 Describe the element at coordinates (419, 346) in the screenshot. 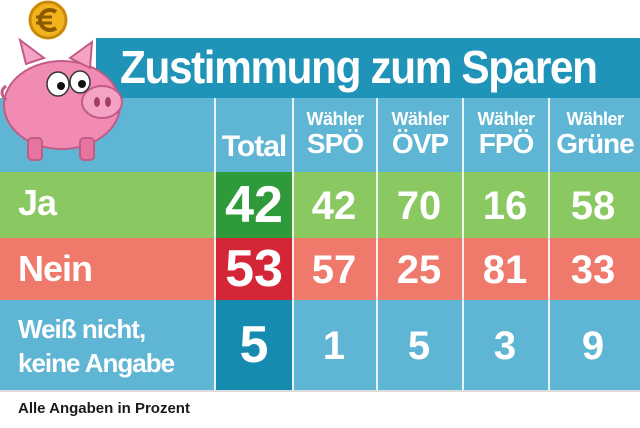

I see `value-cell: 5` at that location.